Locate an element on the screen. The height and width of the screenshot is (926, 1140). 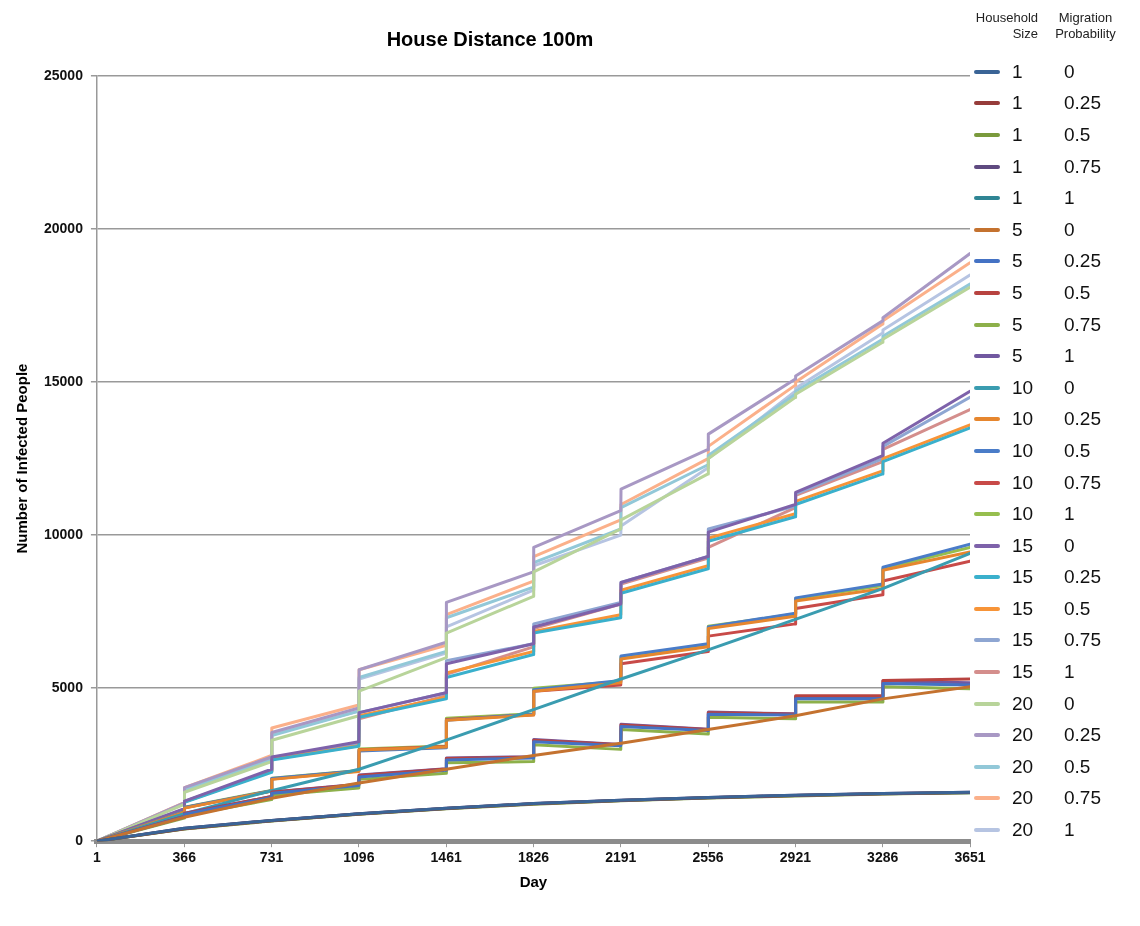
y-tick-label: 10000 is located at coordinates (63, 533).